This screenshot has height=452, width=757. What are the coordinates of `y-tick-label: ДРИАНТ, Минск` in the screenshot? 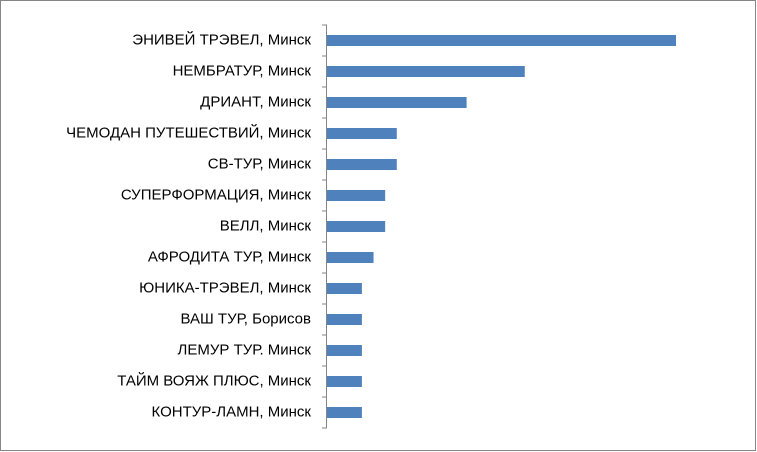 It's located at (255, 101).